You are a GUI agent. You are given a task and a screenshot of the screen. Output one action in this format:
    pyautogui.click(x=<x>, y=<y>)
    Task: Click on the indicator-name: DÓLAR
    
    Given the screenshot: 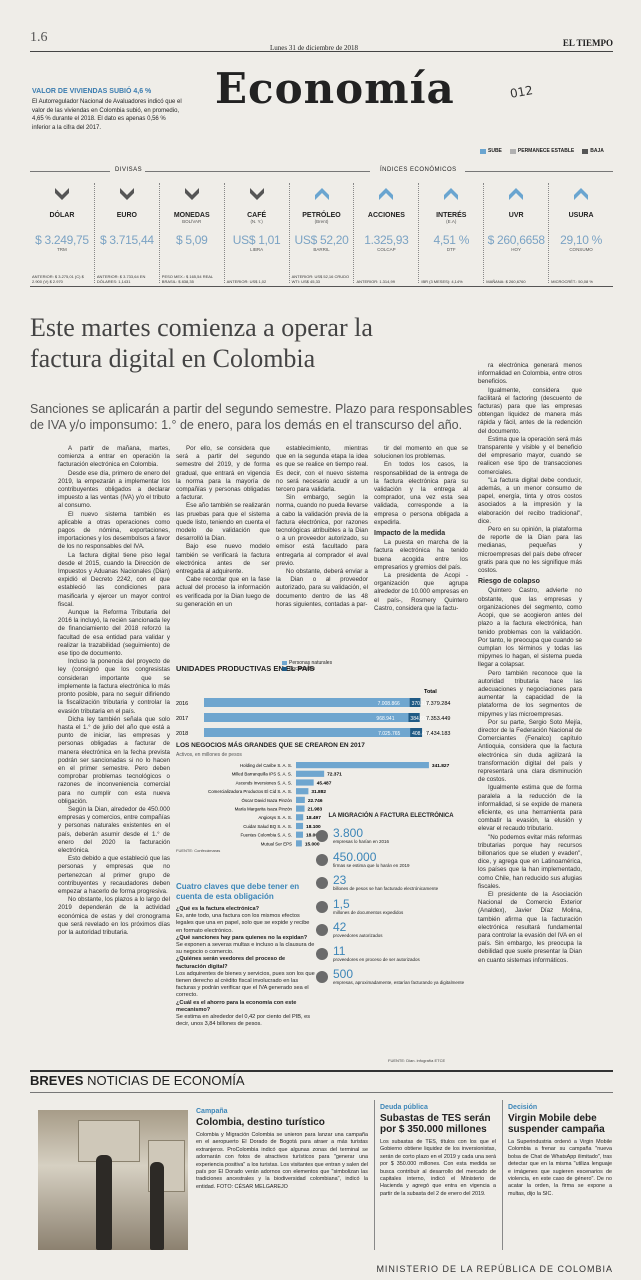 What is the action you would take?
    pyautogui.click(x=62, y=215)
    